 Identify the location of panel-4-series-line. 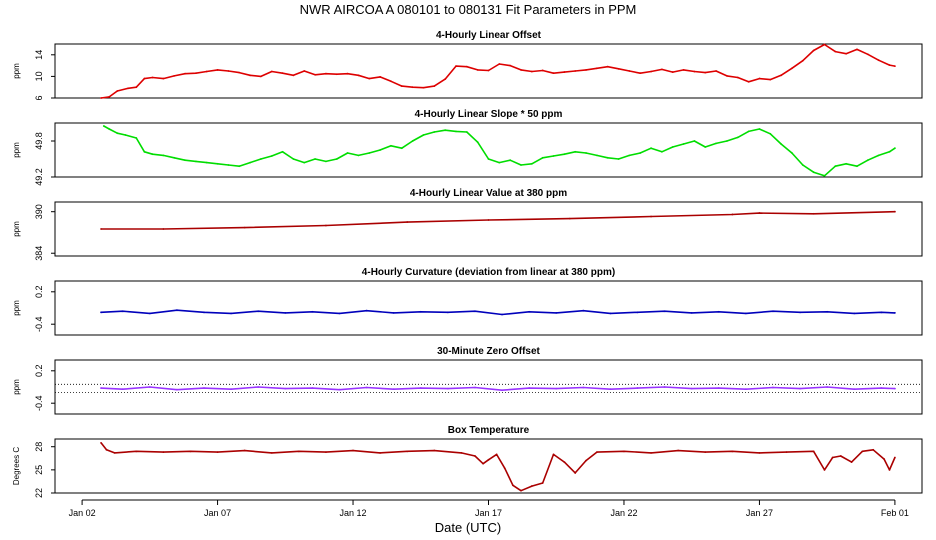
(498, 312).